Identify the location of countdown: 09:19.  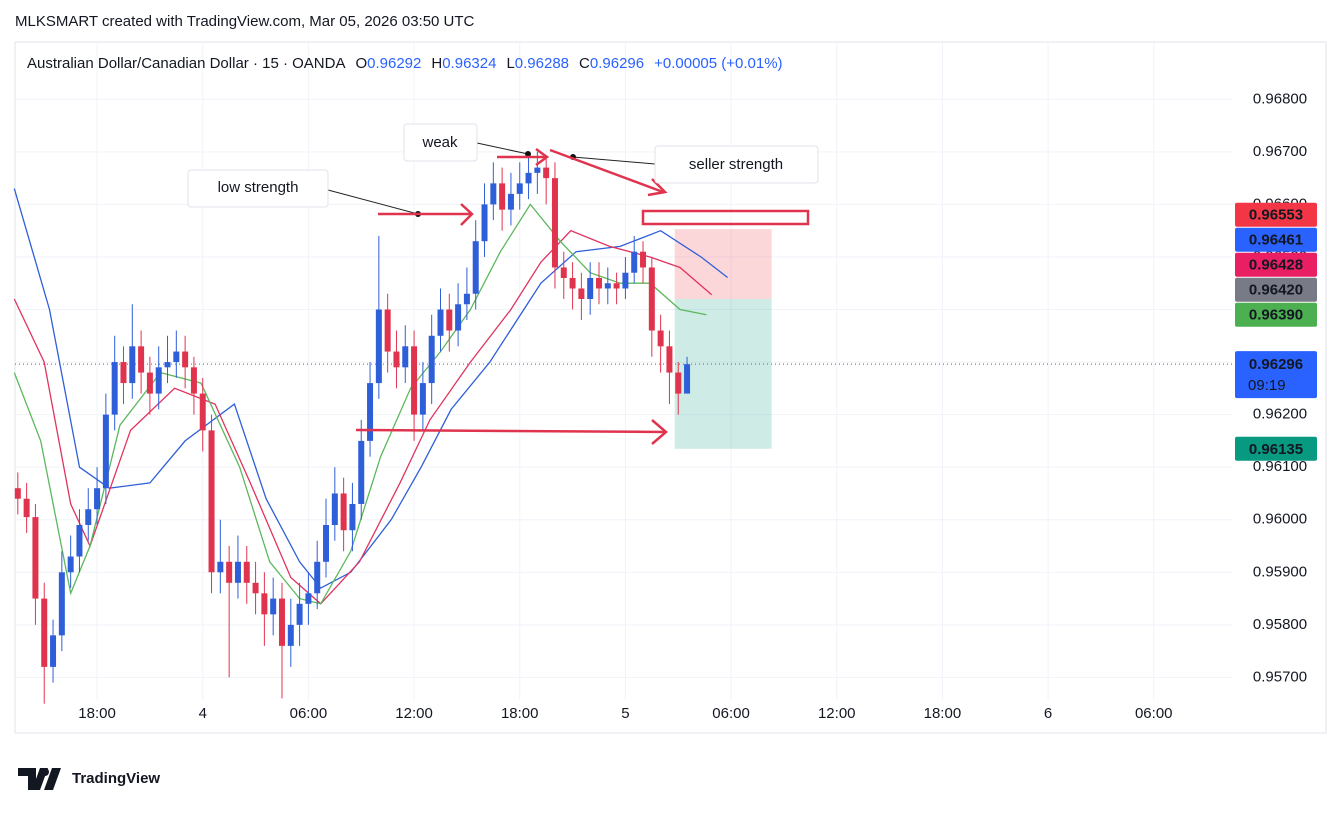
(1267, 385).